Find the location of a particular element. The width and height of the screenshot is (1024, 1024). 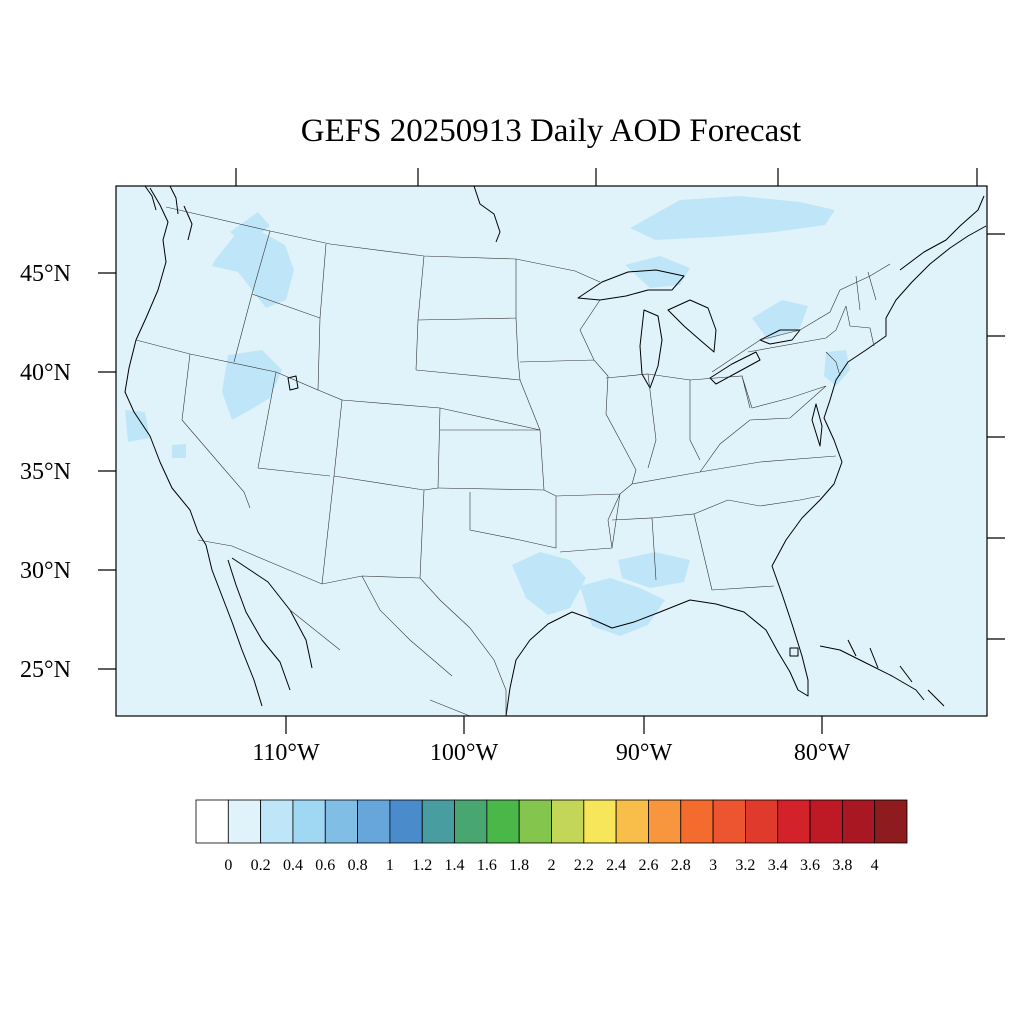

colorbar-label: 1.2 is located at coordinates (422, 865).